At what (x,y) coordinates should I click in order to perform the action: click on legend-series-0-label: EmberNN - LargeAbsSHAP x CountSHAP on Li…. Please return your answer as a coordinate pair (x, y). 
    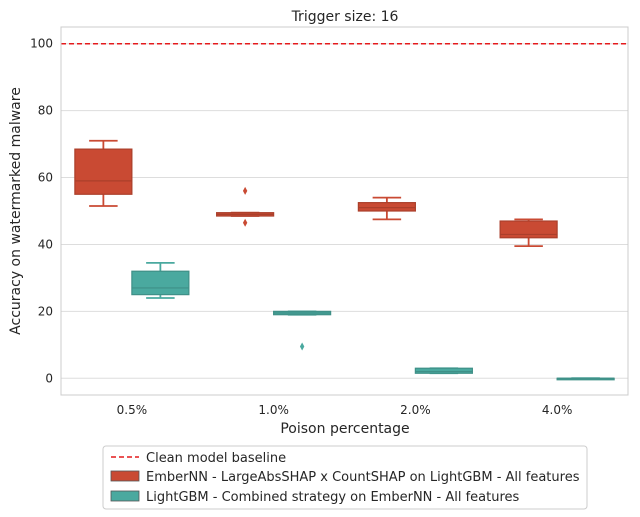
    Looking at the image, I should click on (363, 477).